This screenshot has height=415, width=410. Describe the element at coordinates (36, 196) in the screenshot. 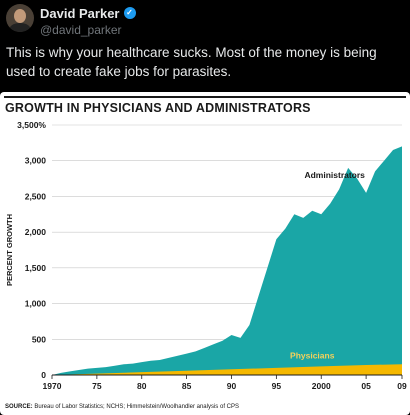

I see `y-tick-label: 2,500` at that location.